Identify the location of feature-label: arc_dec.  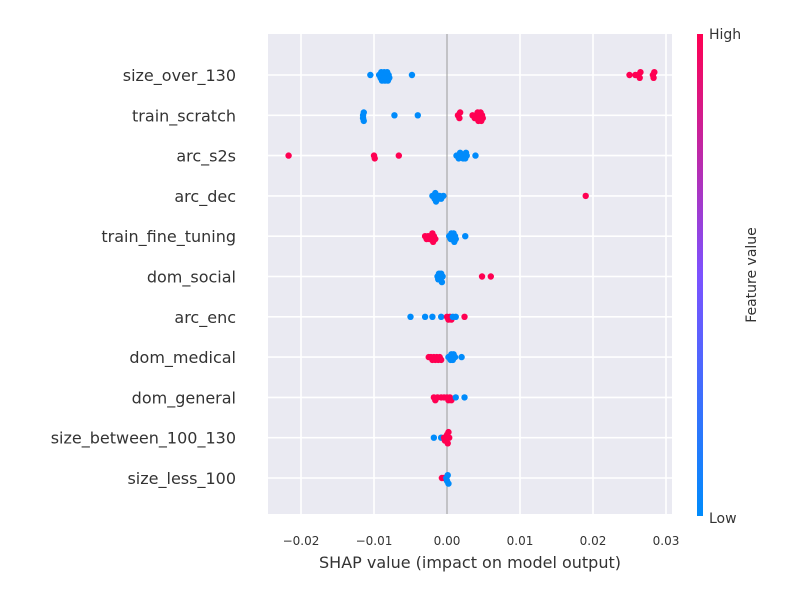
(205, 197).